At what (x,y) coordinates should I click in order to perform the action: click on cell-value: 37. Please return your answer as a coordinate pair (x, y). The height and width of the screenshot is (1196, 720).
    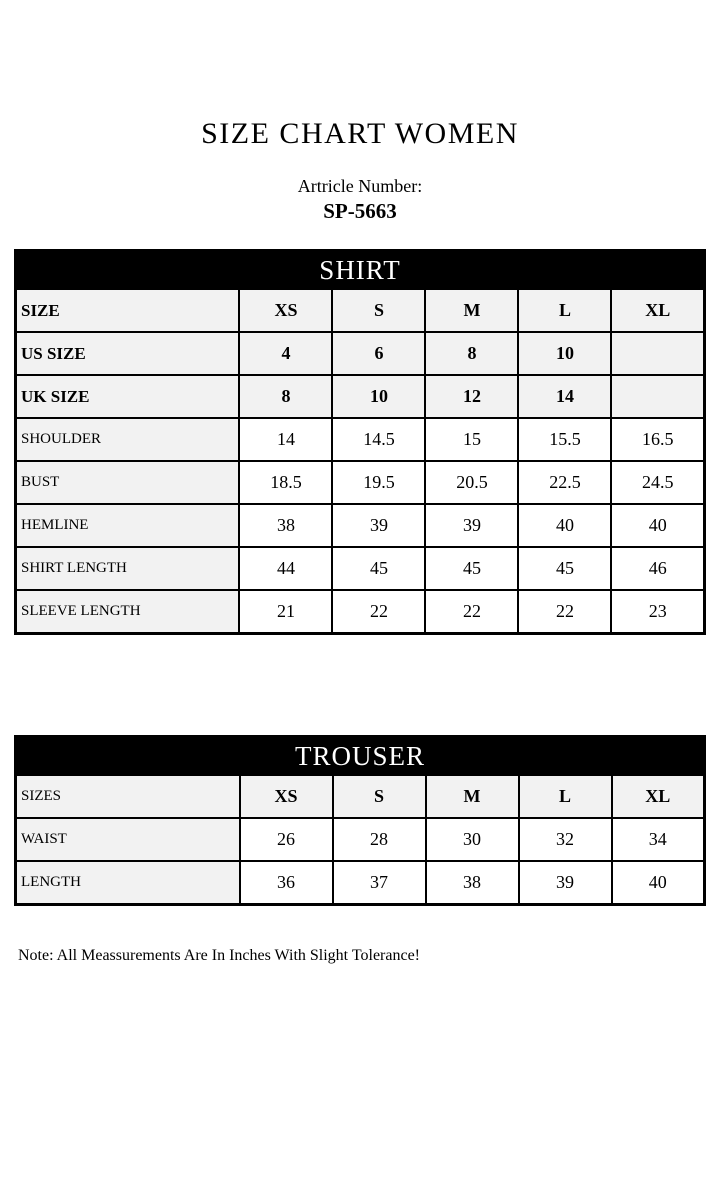
    Looking at the image, I should click on (379, 883).